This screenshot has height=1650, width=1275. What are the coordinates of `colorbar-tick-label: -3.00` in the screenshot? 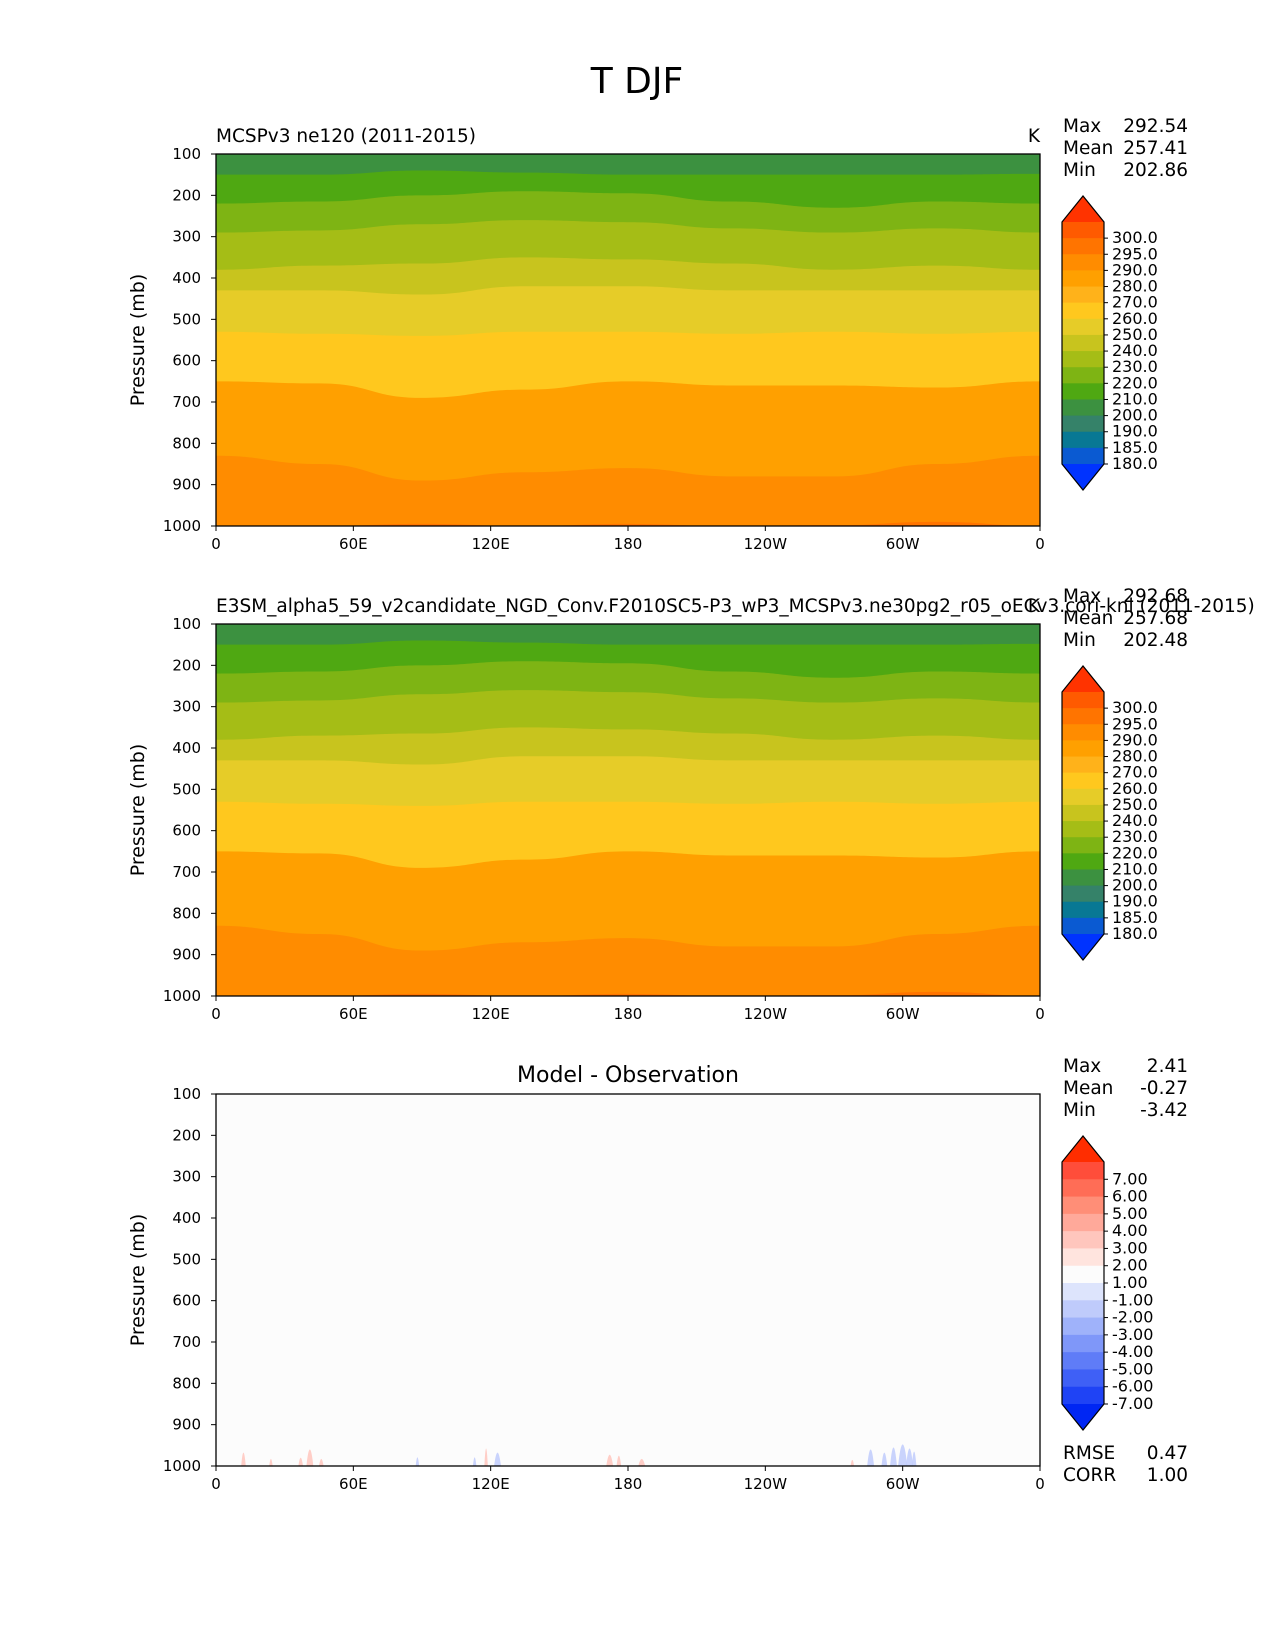 It's located at (1132, 1334).